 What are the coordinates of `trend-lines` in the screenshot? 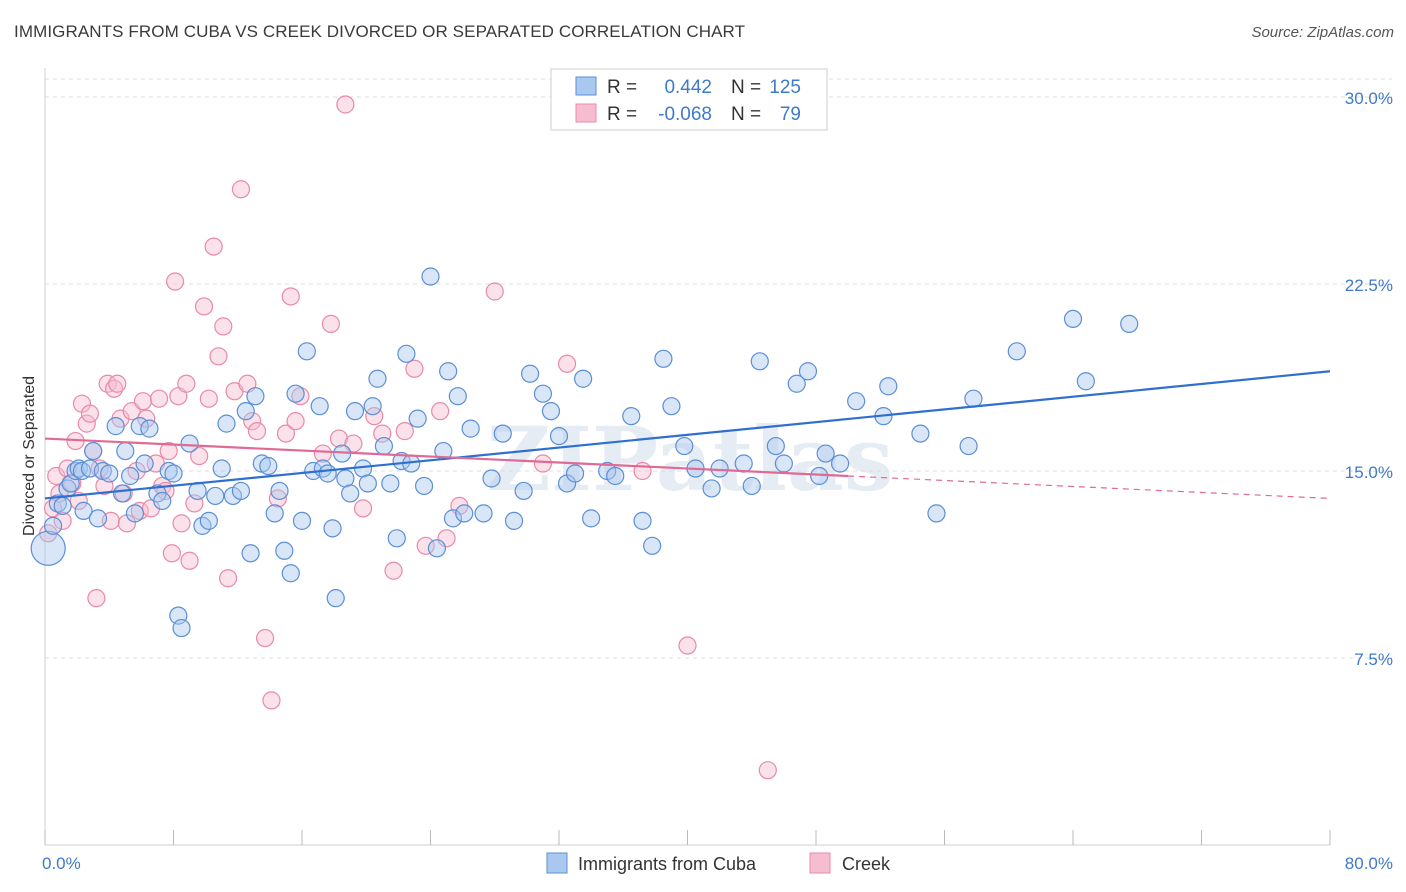 It's located at (687, 435).